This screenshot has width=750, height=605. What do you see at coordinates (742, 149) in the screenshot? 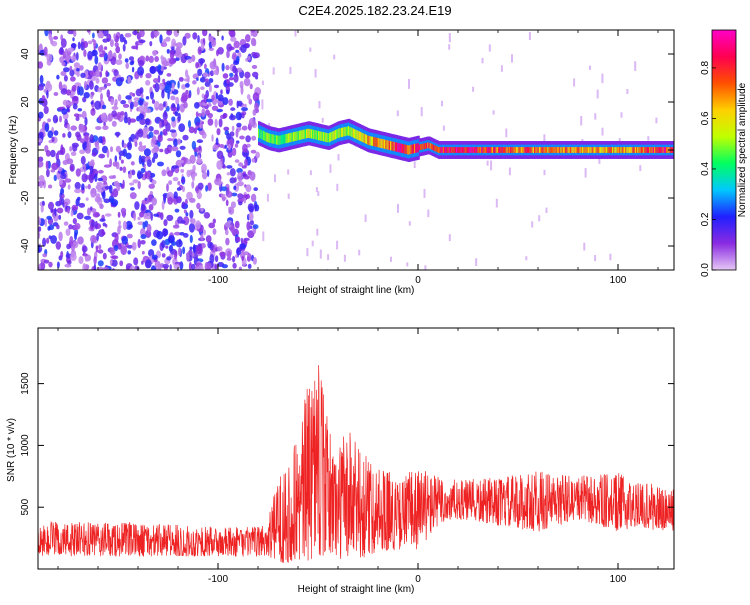
I see `colorbar-label: Normalized spectral amplitude` at bounding box center [742, 149].